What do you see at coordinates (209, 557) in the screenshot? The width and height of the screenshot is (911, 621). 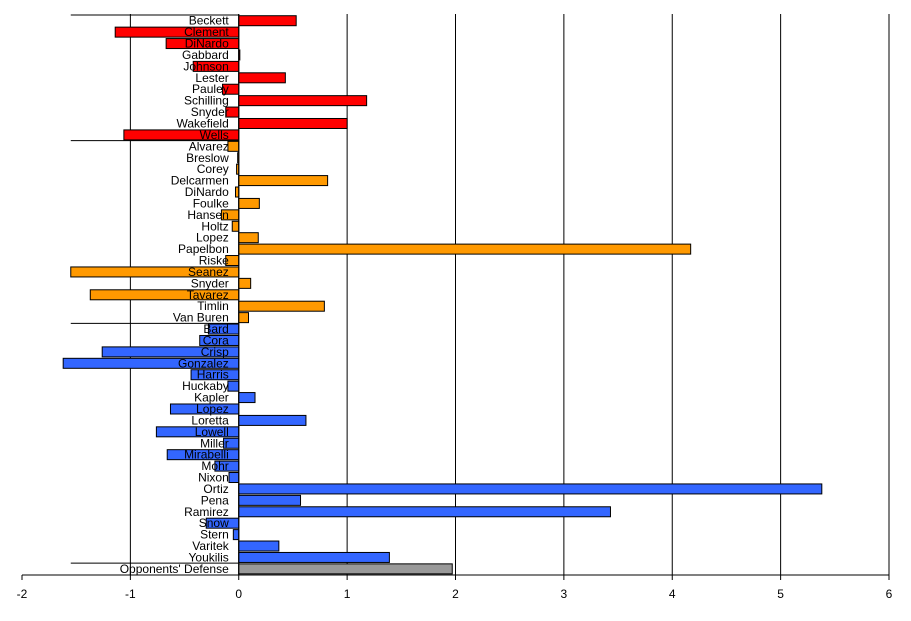 I see `category-label-2-20: Youkilis` at bounding box center [209, 557].